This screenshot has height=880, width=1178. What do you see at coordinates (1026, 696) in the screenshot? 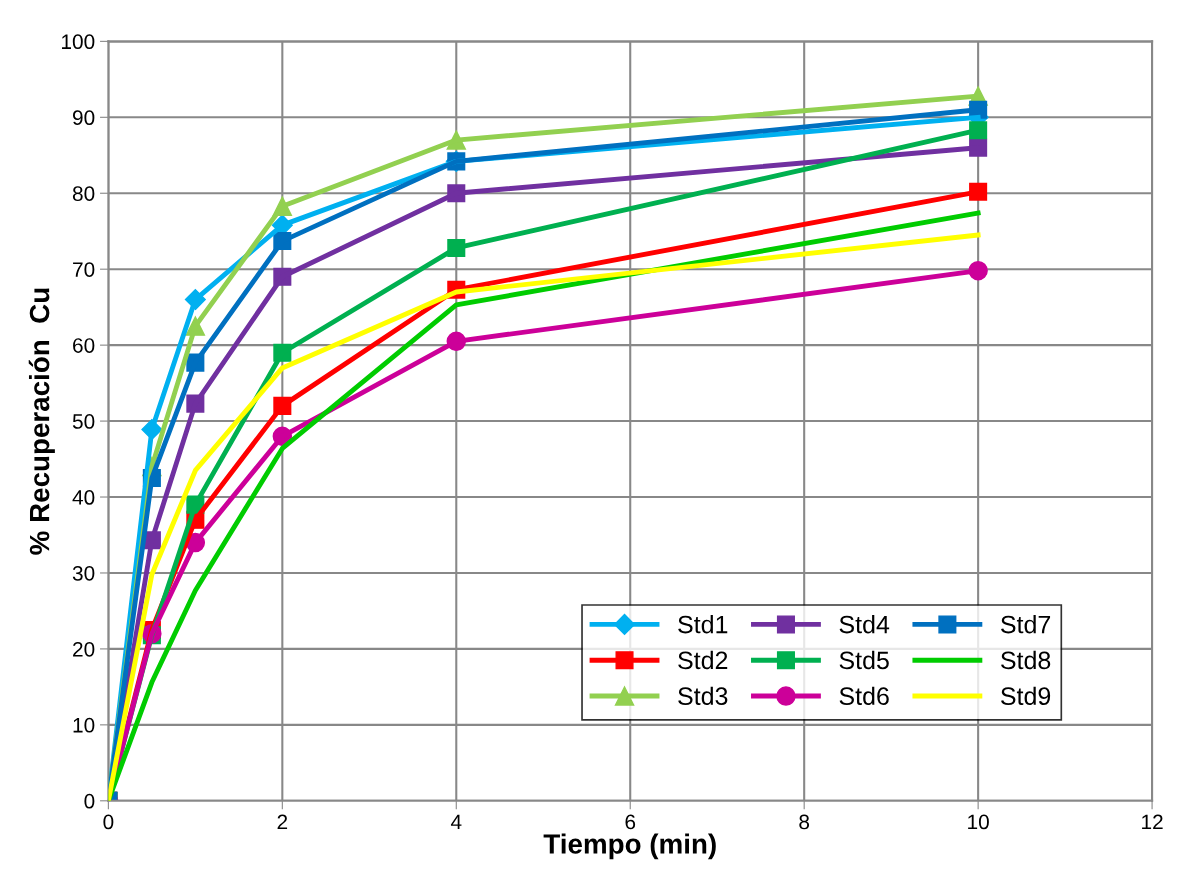
I see `legend-label: Std9` at bounding box center [1026, 696].